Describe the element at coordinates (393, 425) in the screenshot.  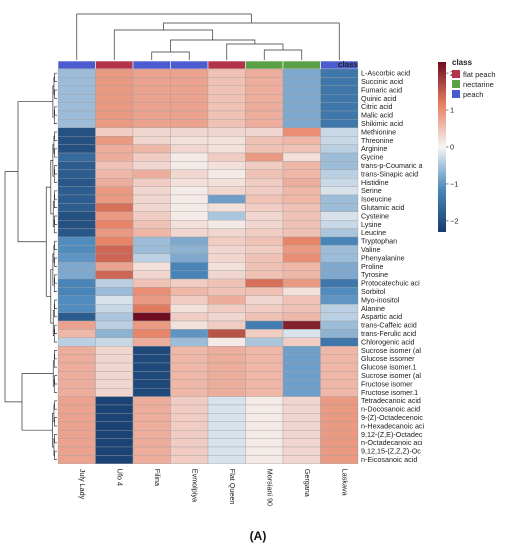
I see `row-label: n-Hexadecanoic aci` at that location.